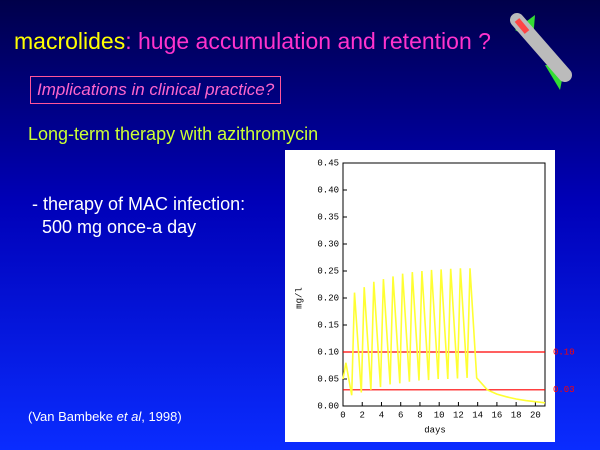 The height and width of the screenshot is (450, 600). Describe the element at coordinates (444, 336) in the screenshot. I see `data-line` at that location.